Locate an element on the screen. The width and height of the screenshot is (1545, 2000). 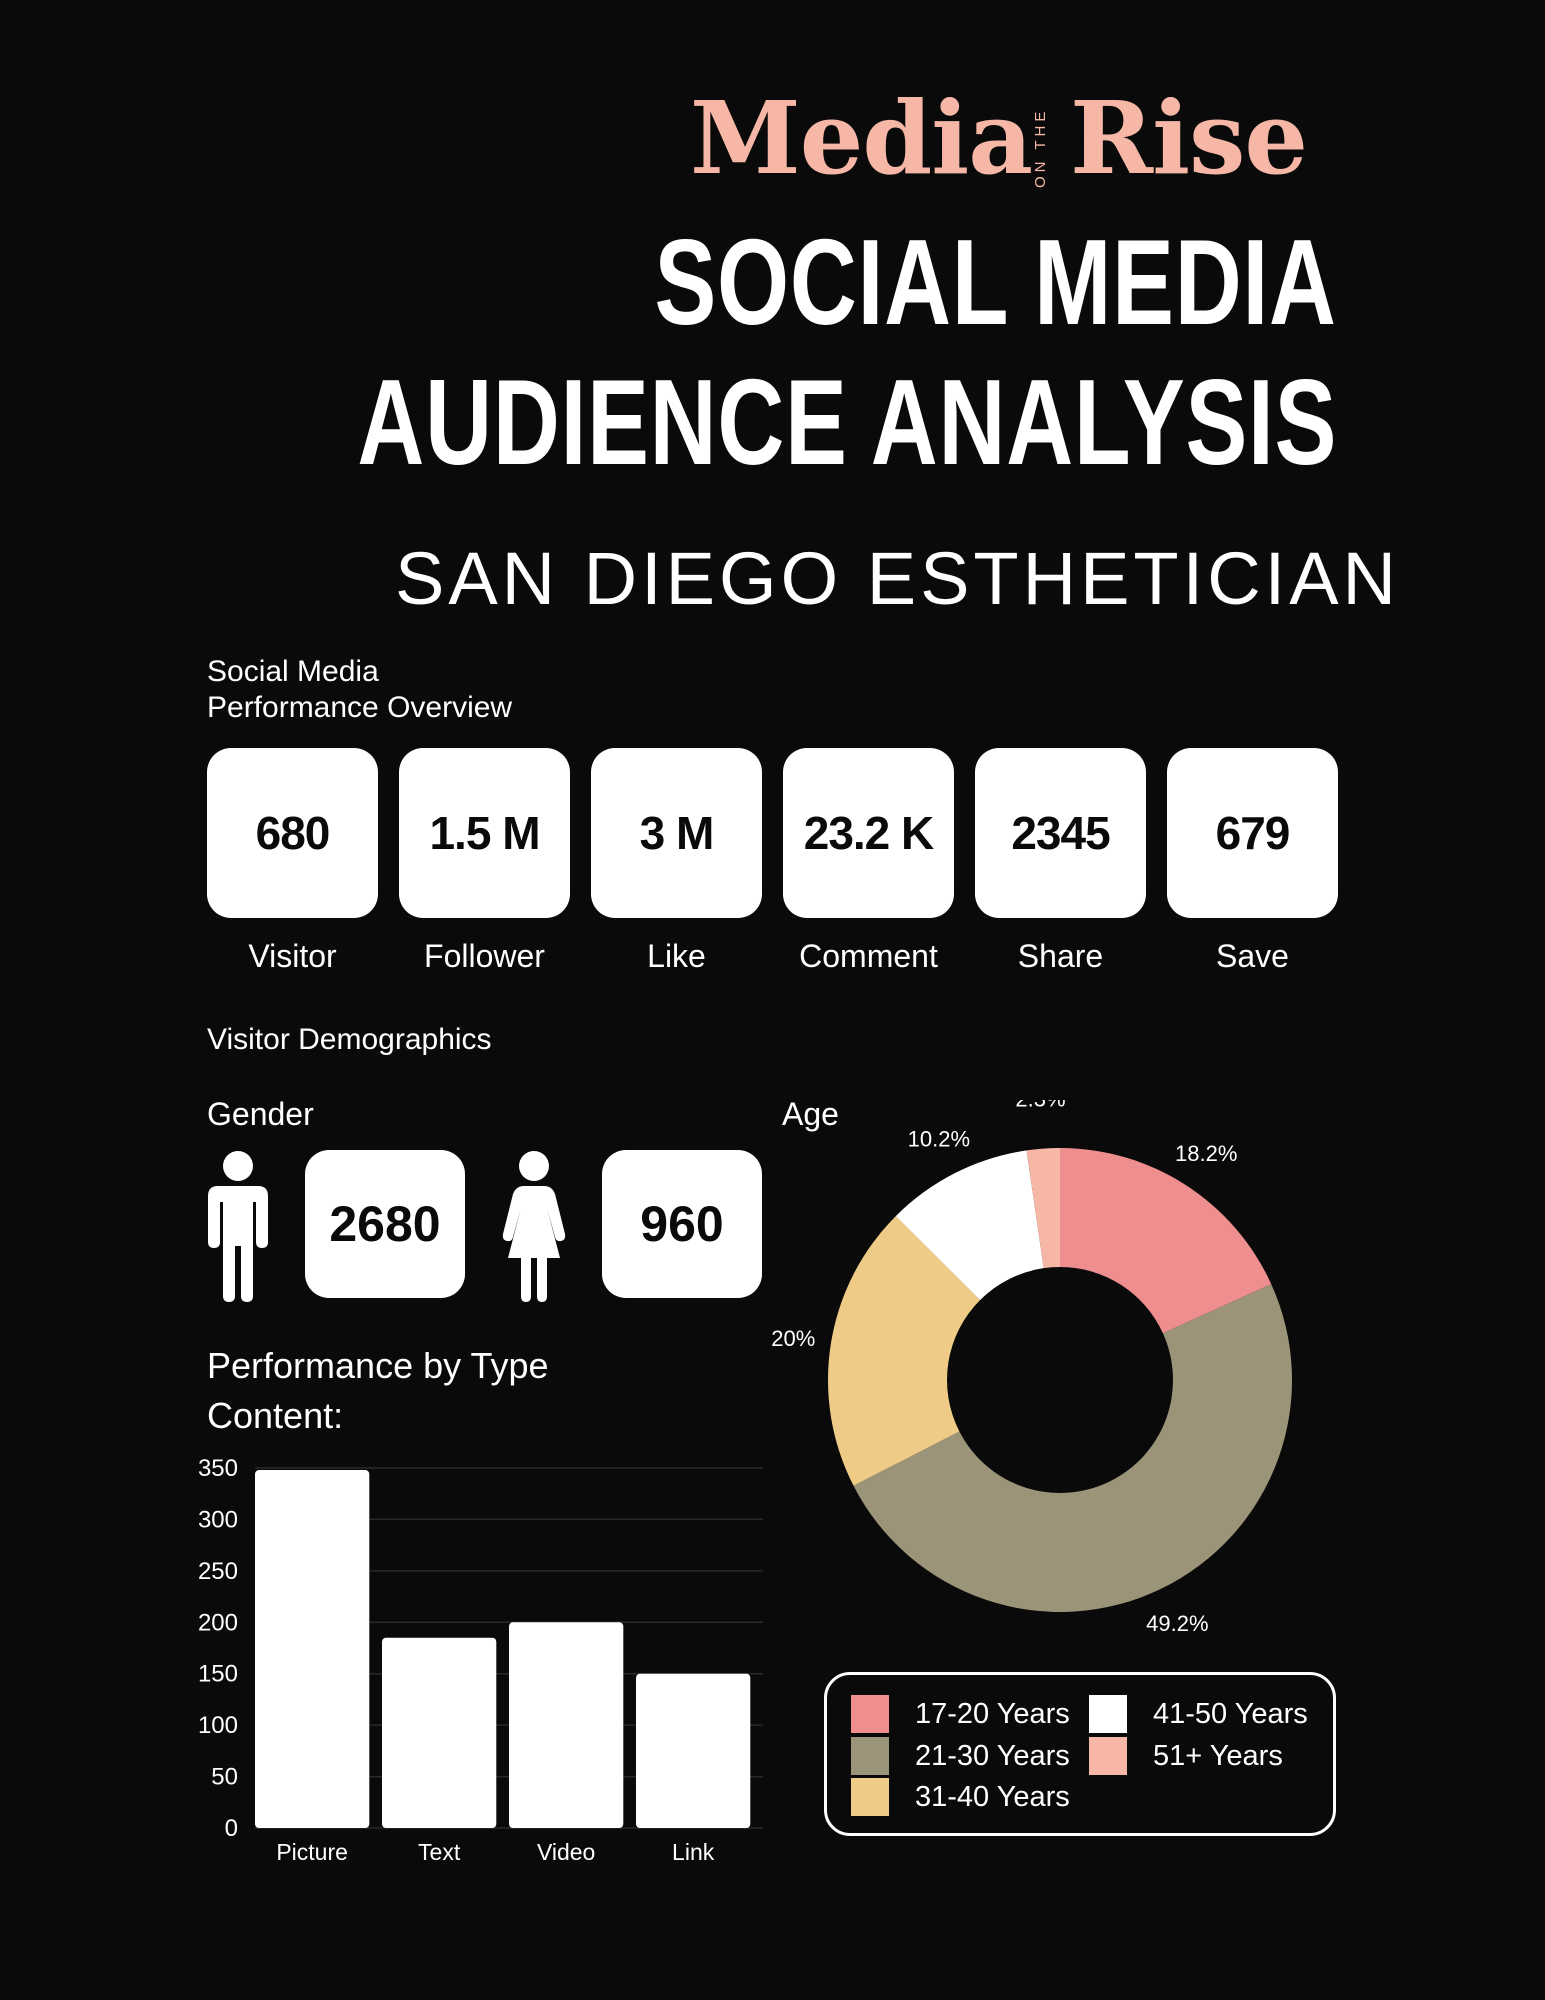
stat-like-label: Like is located at coordinates (676, 956).